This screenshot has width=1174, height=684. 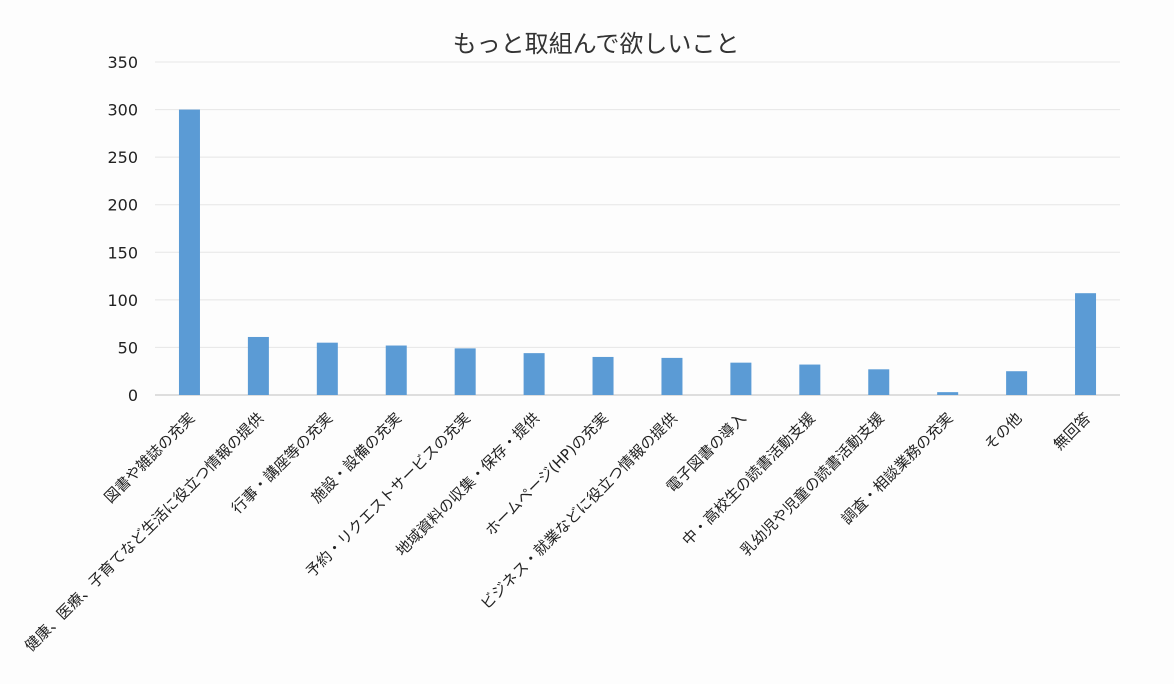 What do you see at coordinates (128, 347) in the screenshot?
I see `y-tick-label: 50` at bounding box center [128, 347].